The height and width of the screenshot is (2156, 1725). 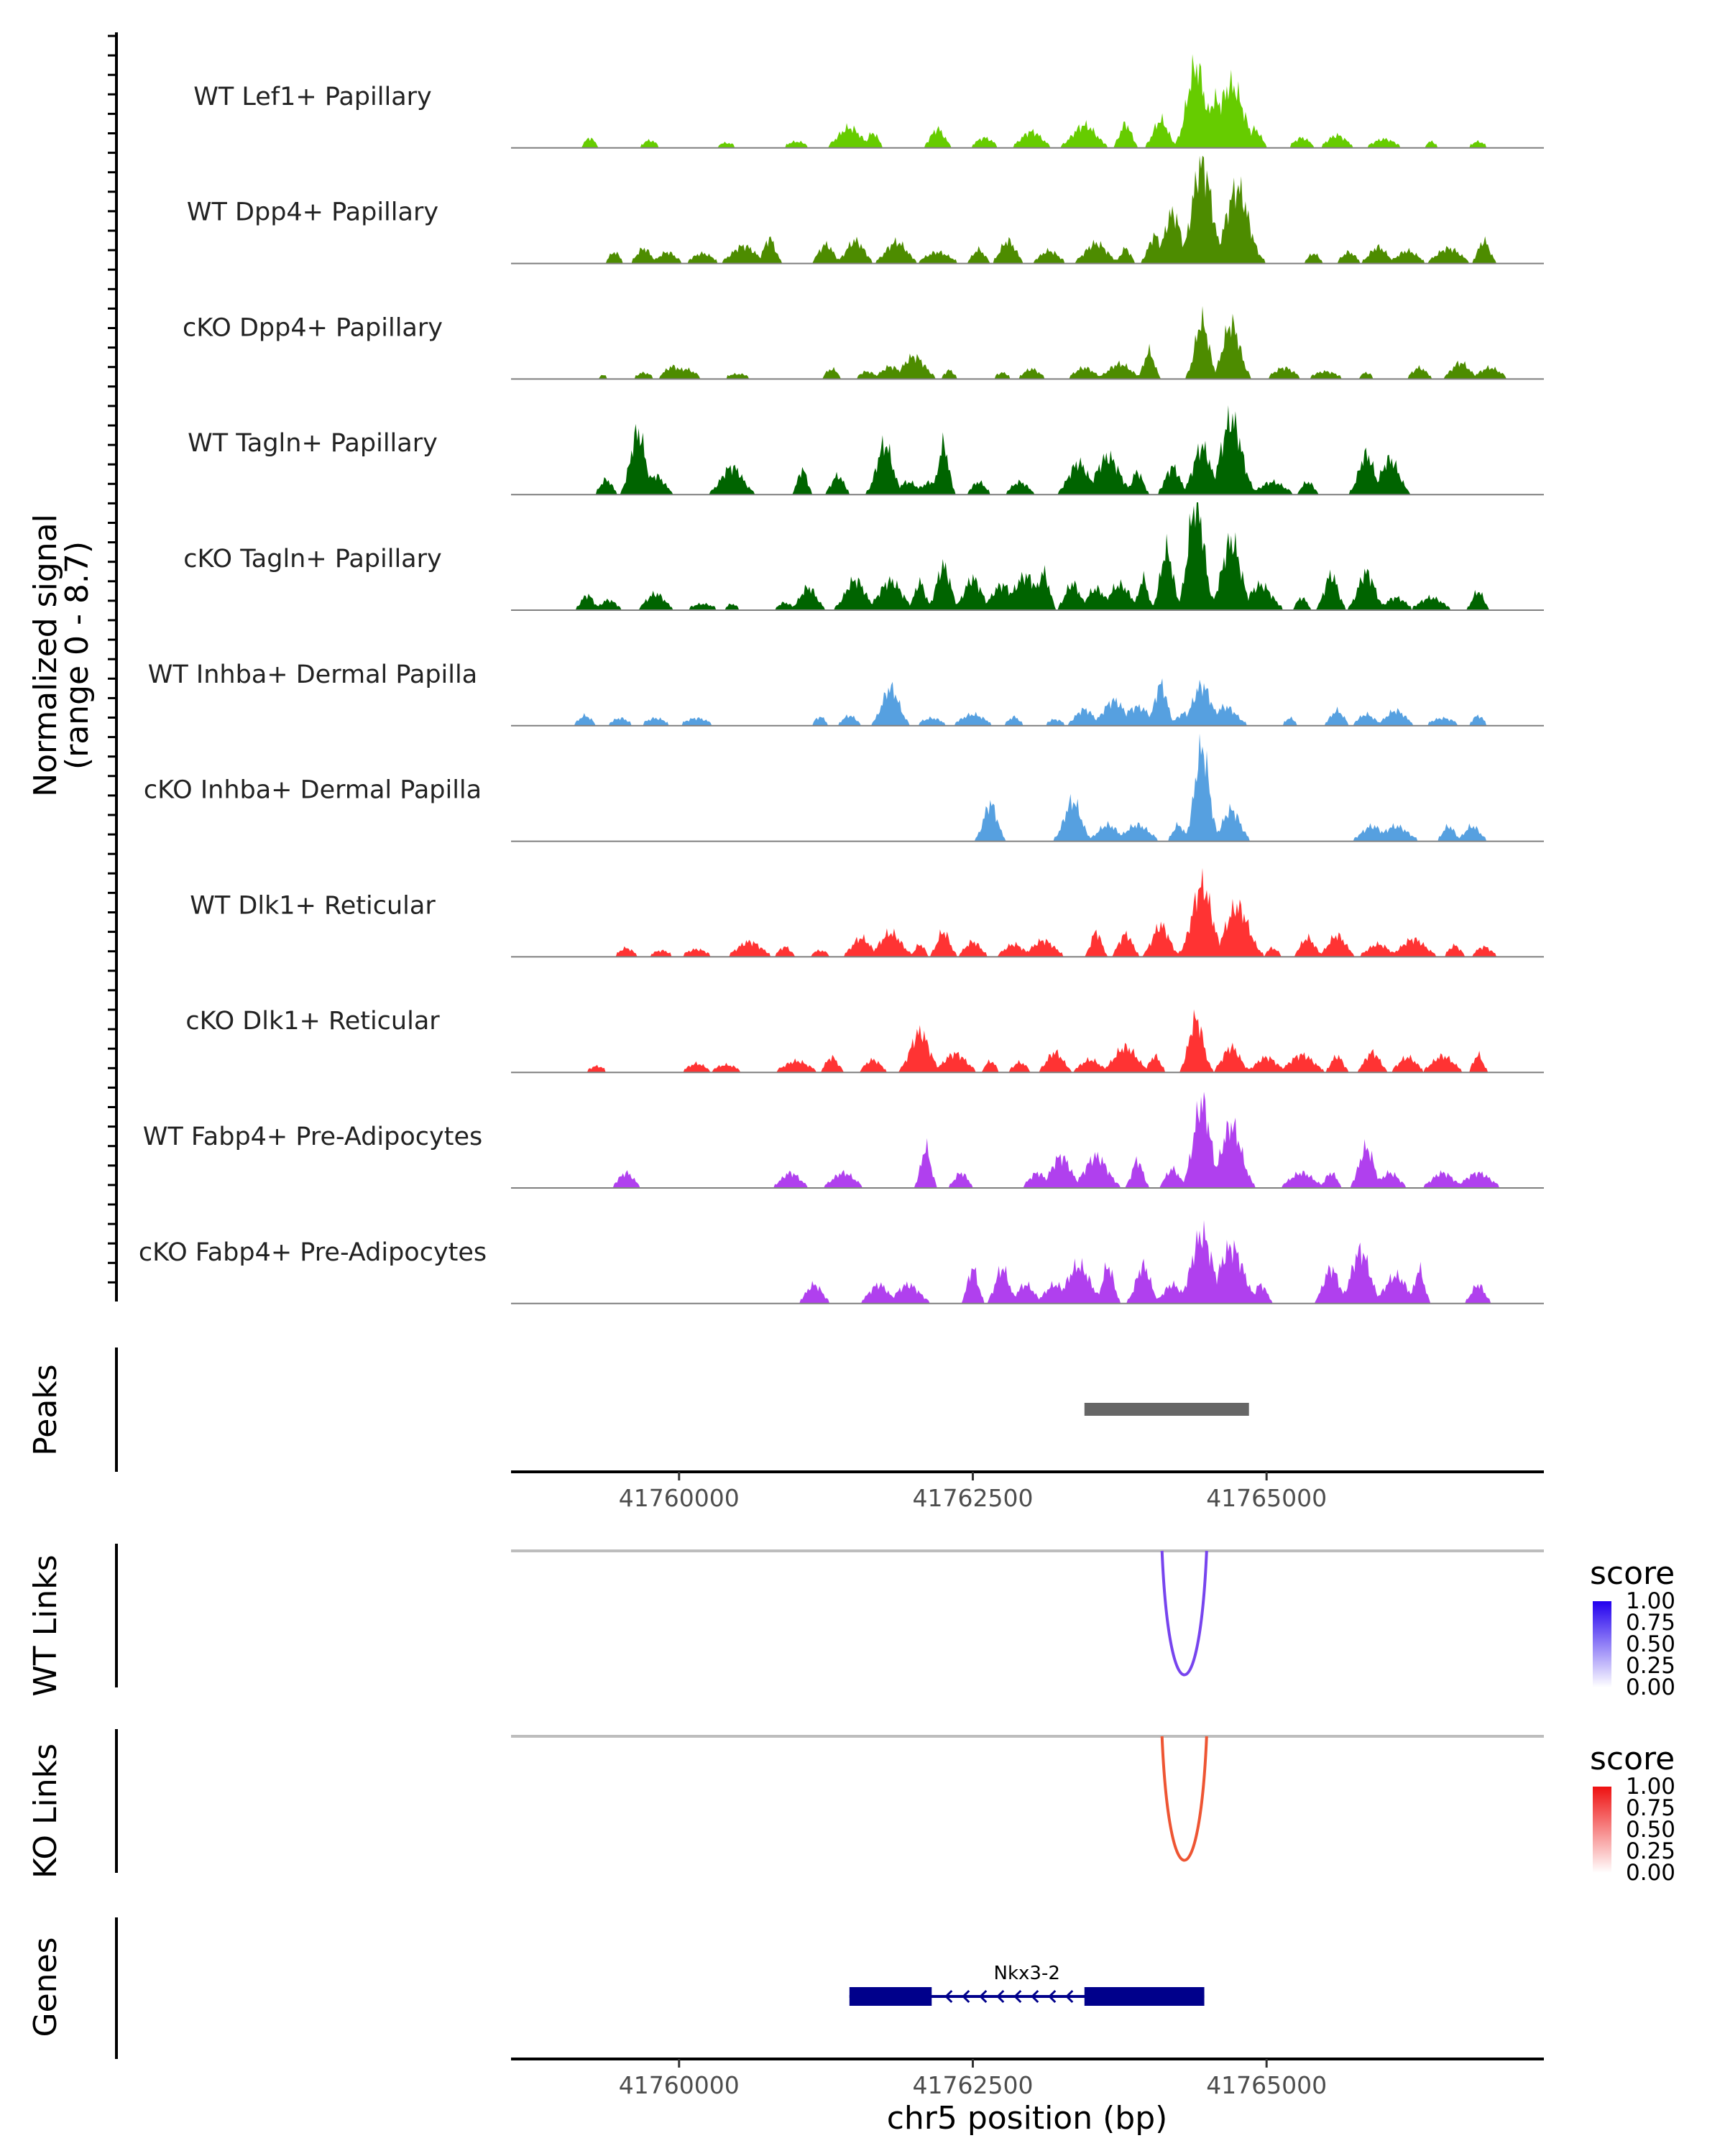 I want to click on track-label: cKO Dpp4+ Papillary, so click(x=313, y=327).